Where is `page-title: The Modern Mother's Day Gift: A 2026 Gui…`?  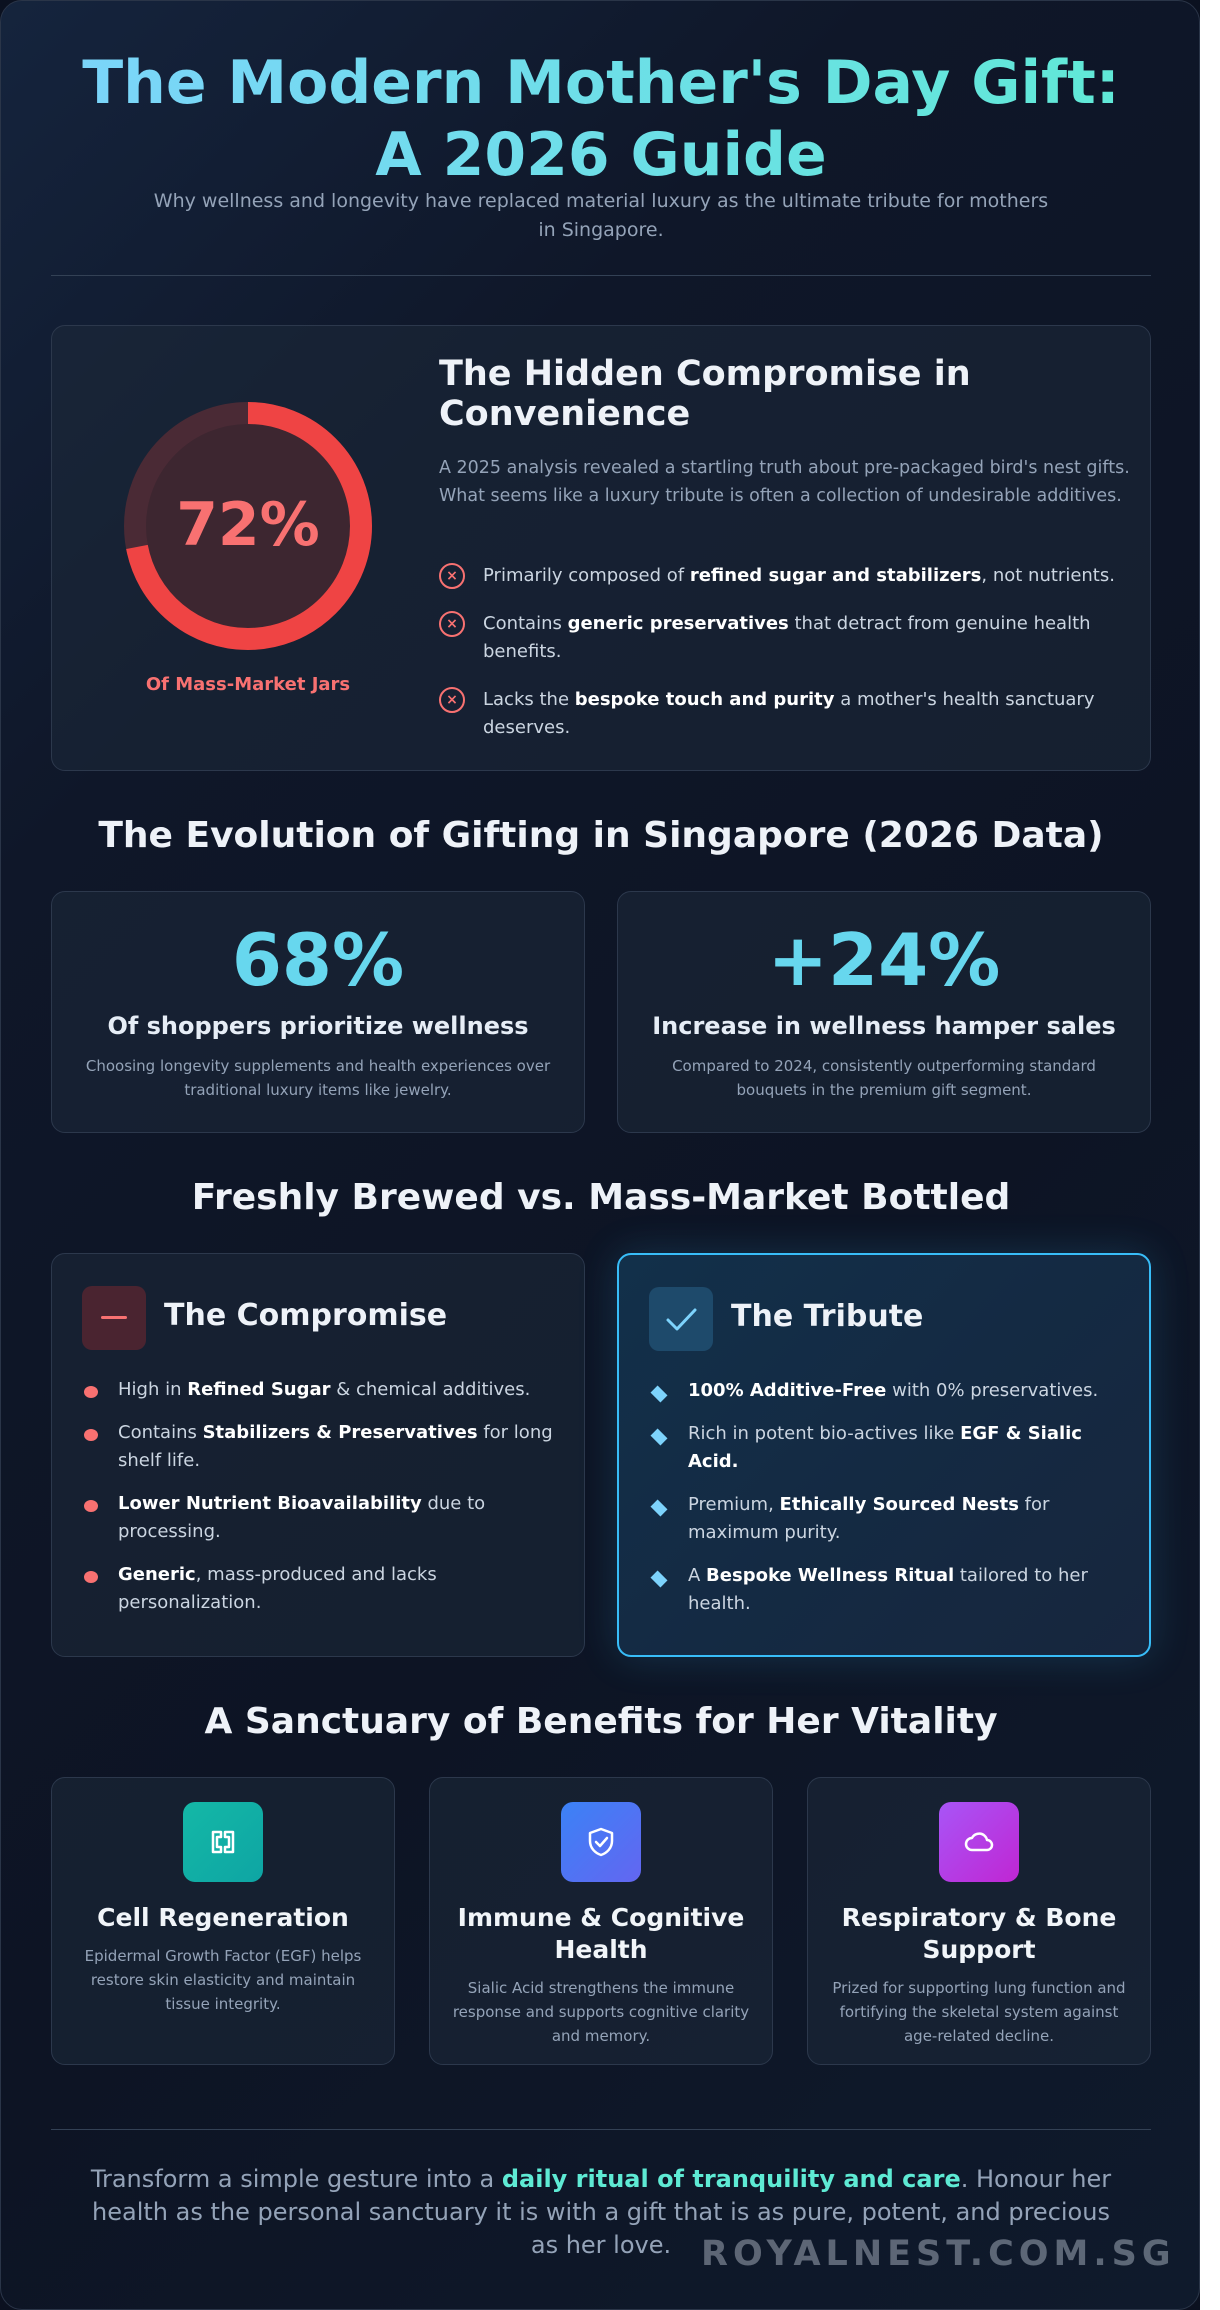 page-title: The Modern Mother's Day Gift: A 2026 Gui… is located at coordinates (600, 119).